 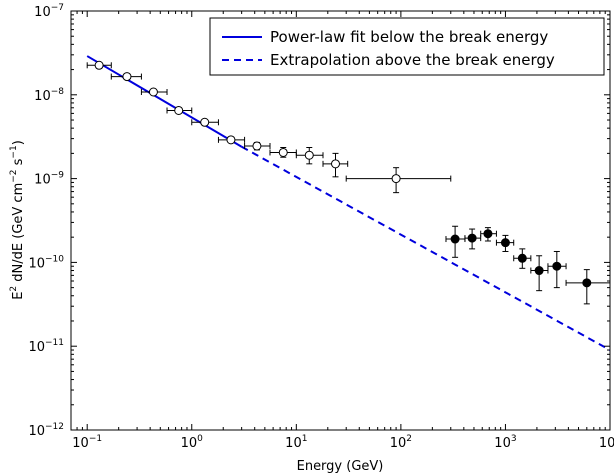 I want to click on x-tick-label: 10⁰, so click(x=192, y=442).